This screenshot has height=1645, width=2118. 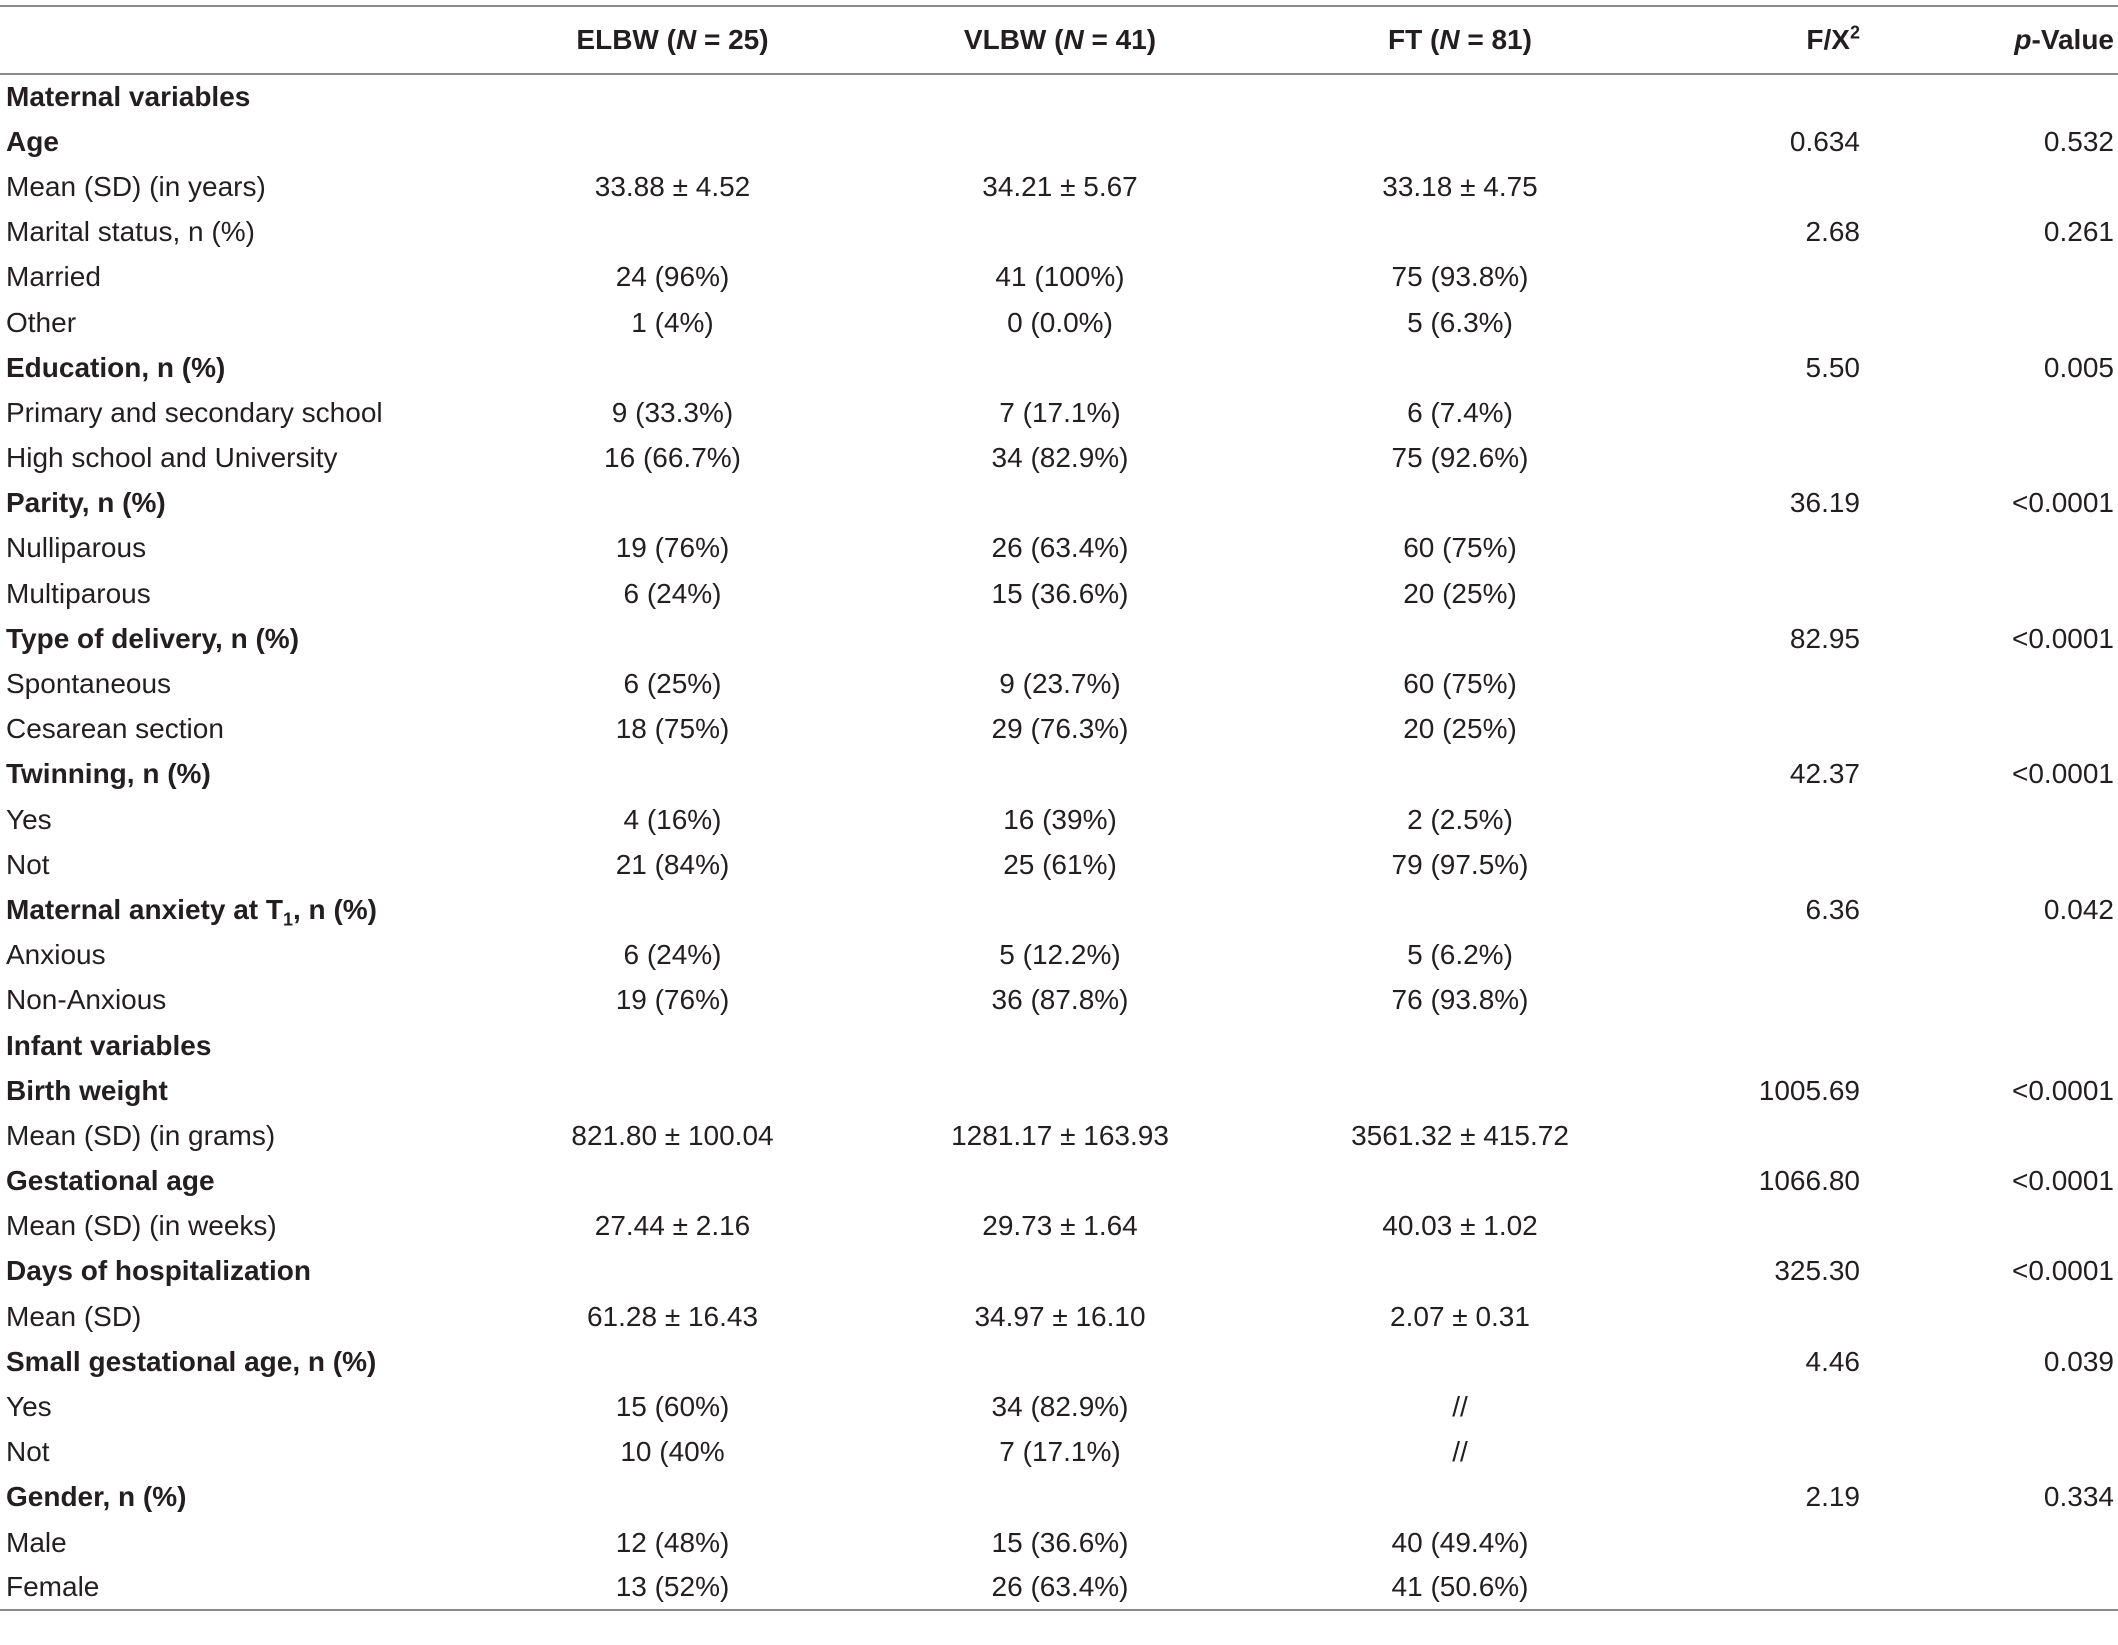 What do you see at coordinates (115, 729) in the screenshot?
I see `row-label: Cesarean section` at bounding box center [115, 729].